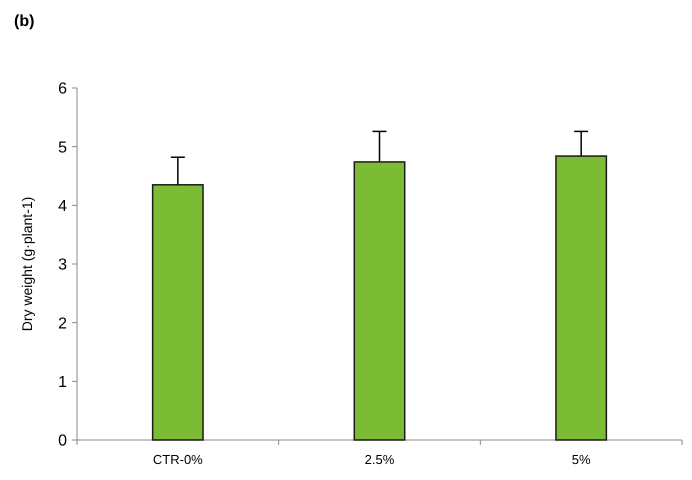  I want to click on x-tick-label: CTR-0%, so click(178, 459).